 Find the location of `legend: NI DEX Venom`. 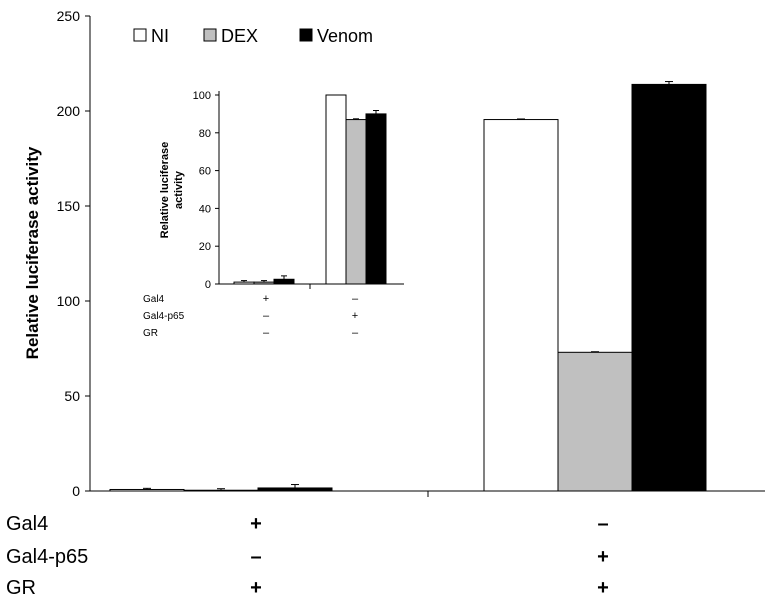

legend: NI DEX Venom is located at coordinates (253, 36).